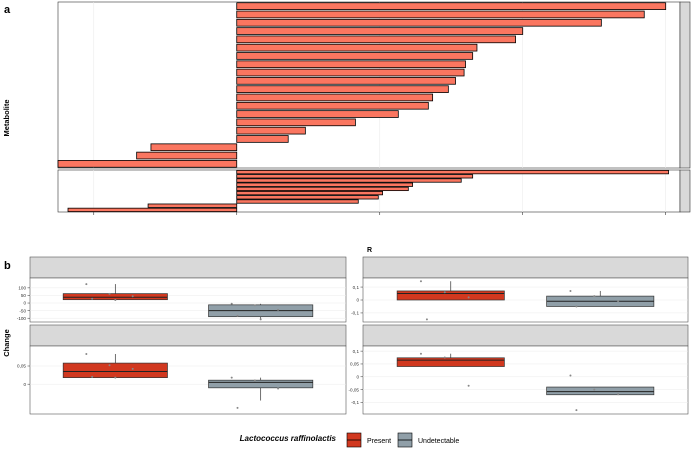 Image resolution: width=691 pixels, height=452 pixels. I want to click on boxplot-betaine: 0,1 0 -0,1, so click(520, 289).